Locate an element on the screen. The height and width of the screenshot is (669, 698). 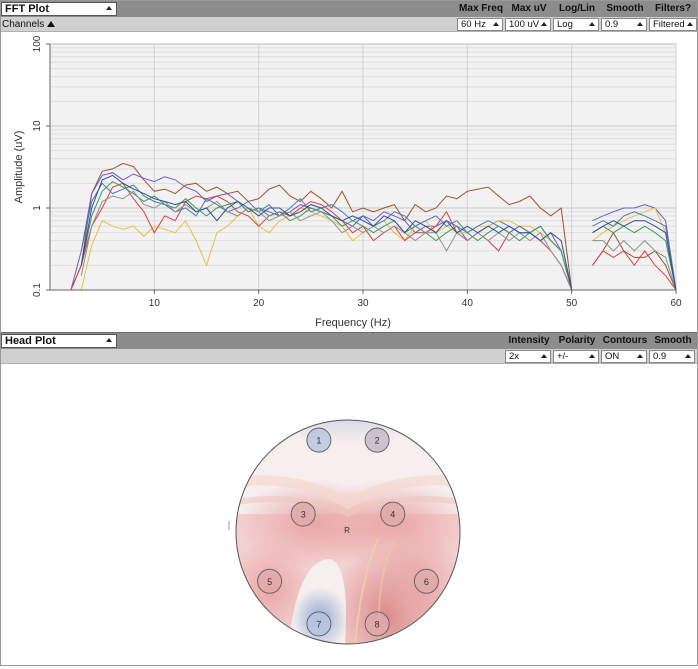
y-tick-label: 100 is located at coordinates (37, 43).